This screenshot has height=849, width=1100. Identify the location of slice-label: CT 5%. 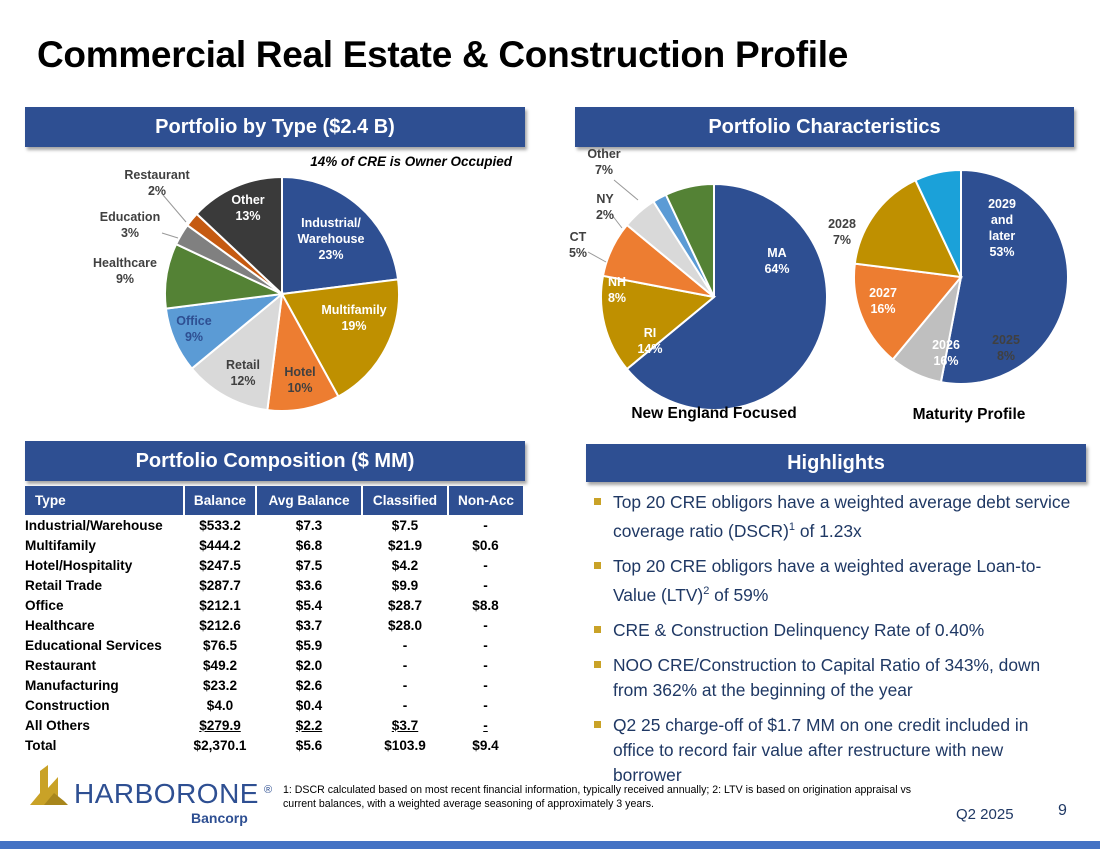
(578, 245).